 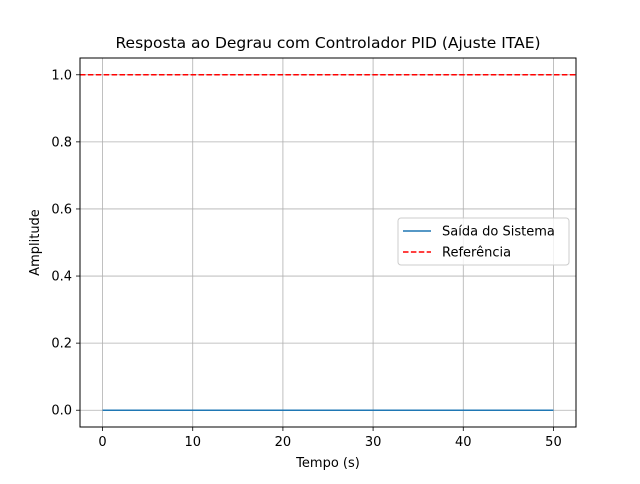 I want to click on x-axis-label: Tempo (s), so click(x=327, y=463).